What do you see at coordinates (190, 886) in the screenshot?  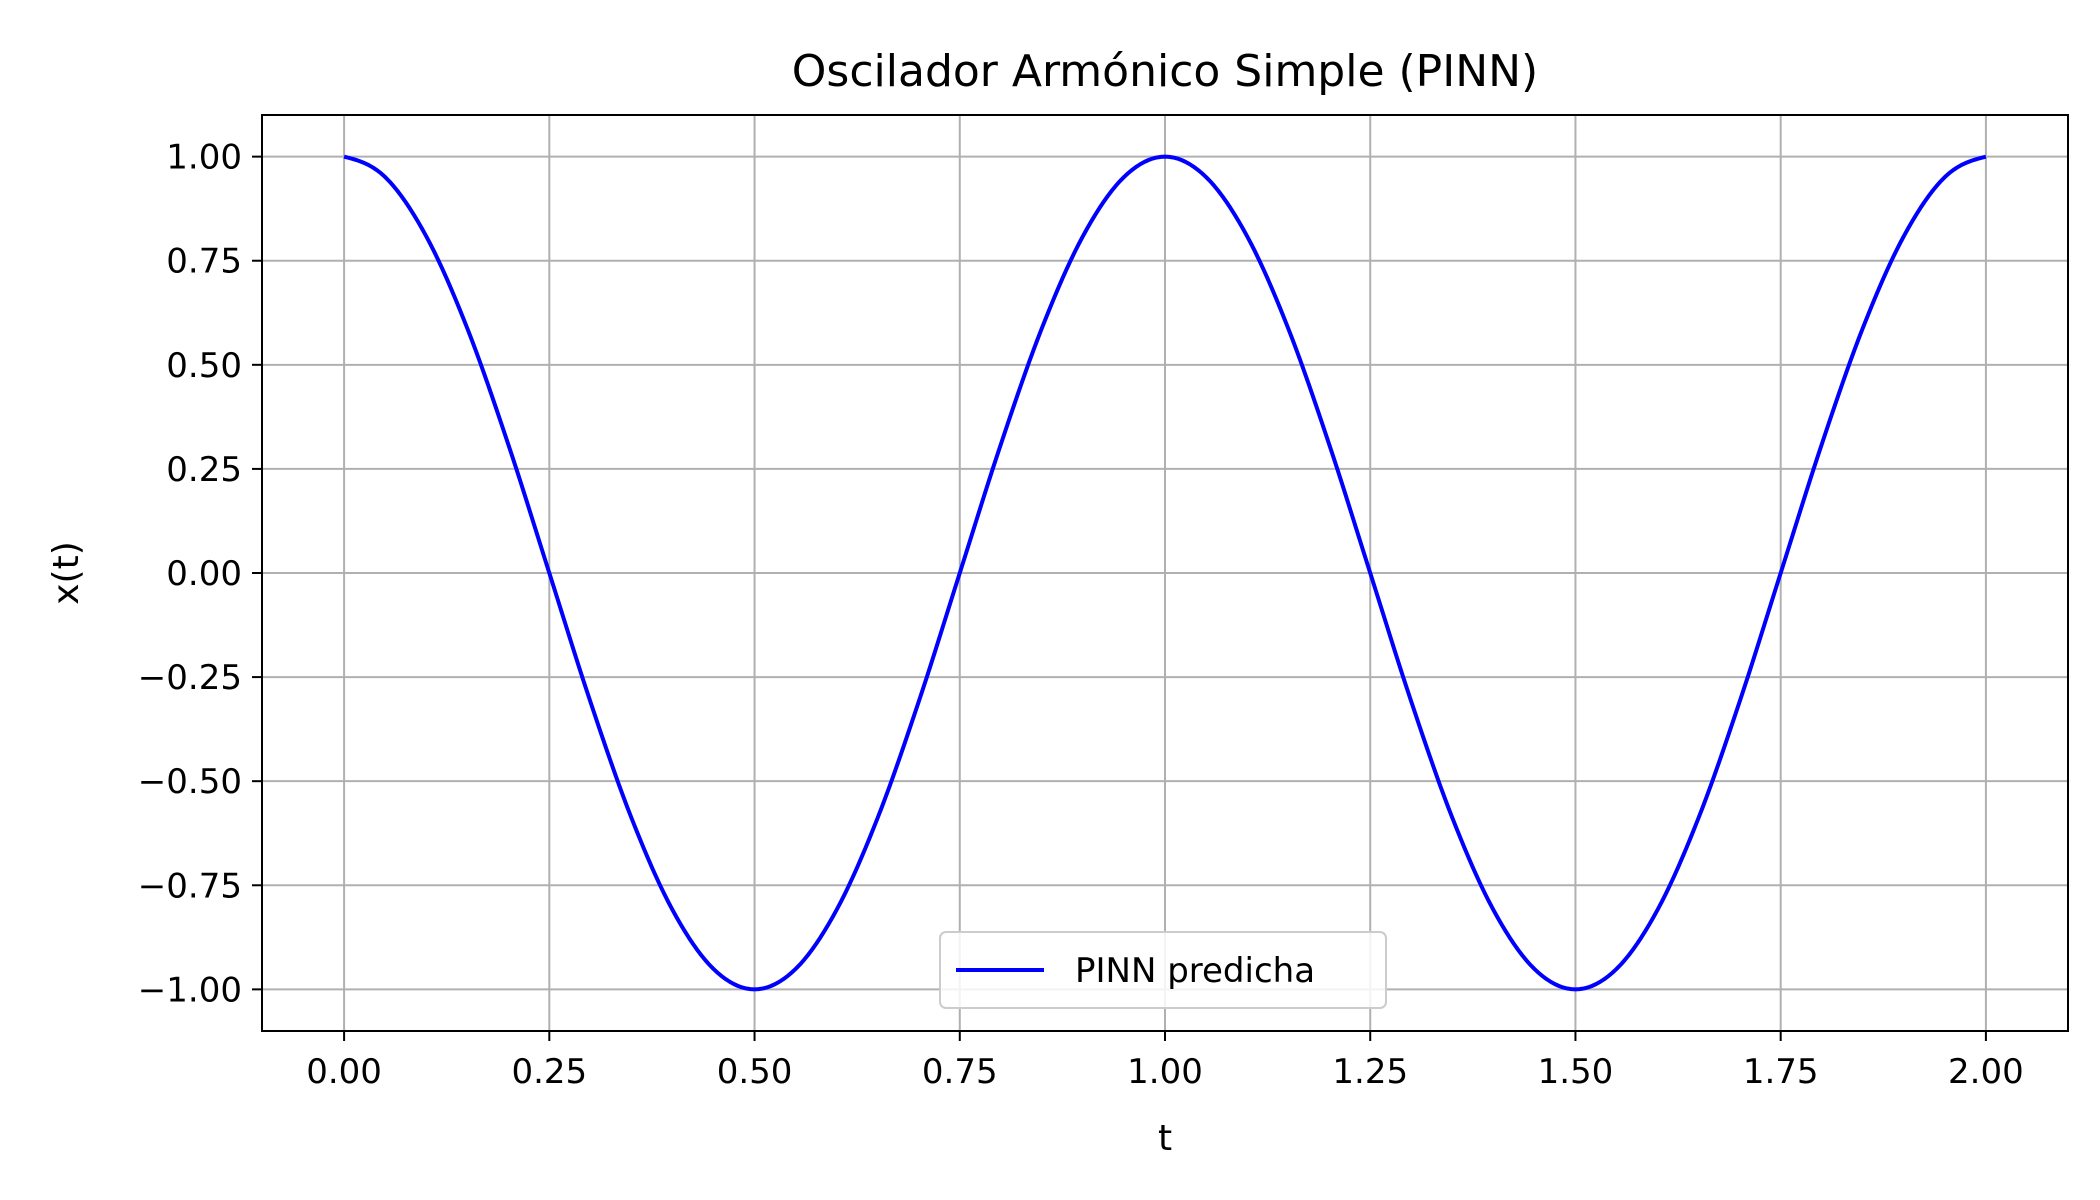 I see `y-tick-label: −0.75` at bounding box center [190, 886].